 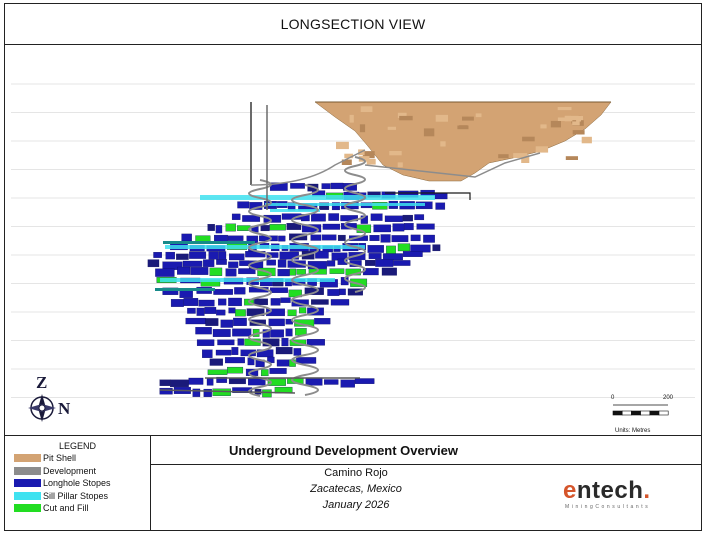 I want to click on legend-item: Cut and Fill, so click(x=77, y=508).